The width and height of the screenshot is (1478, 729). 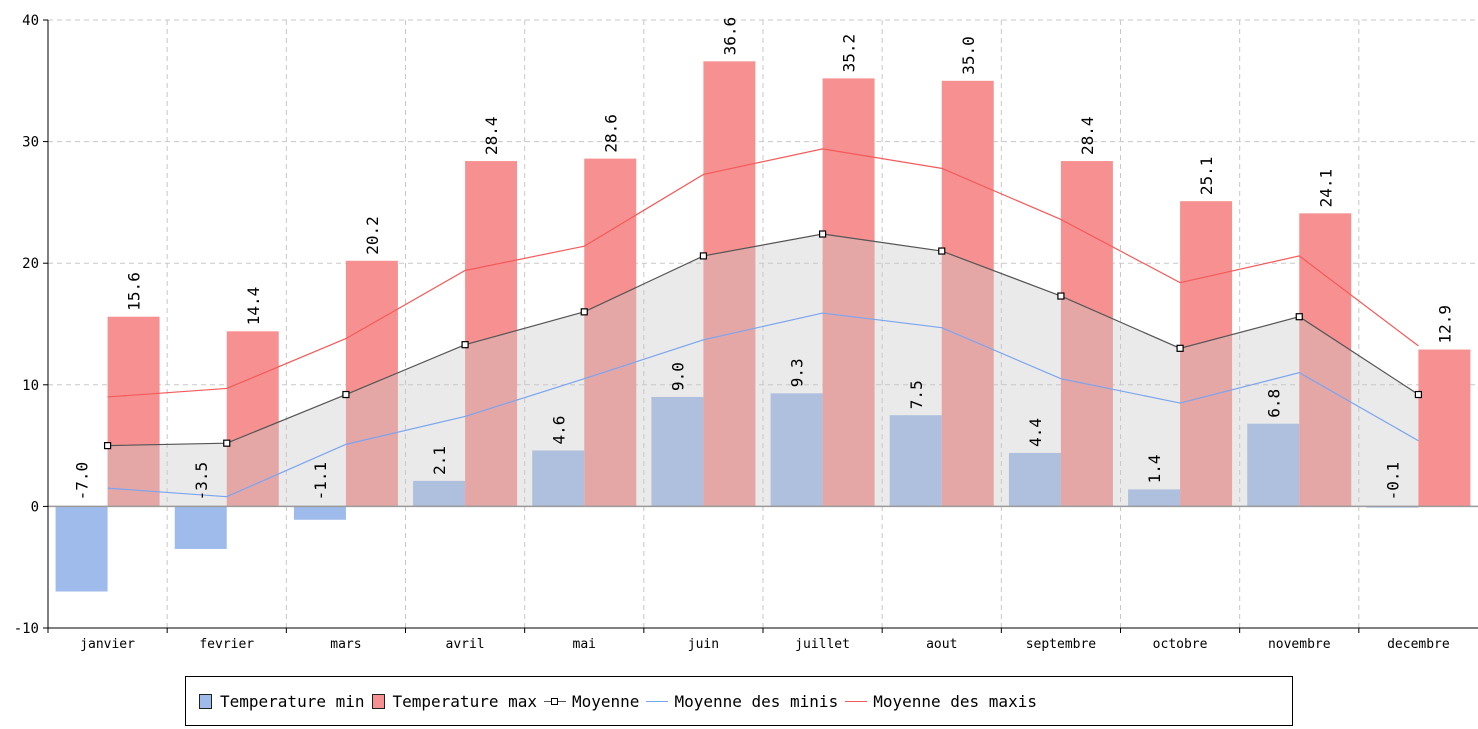 I want to click on x-tick-label-mai: mai, so click(x=584, y=644).